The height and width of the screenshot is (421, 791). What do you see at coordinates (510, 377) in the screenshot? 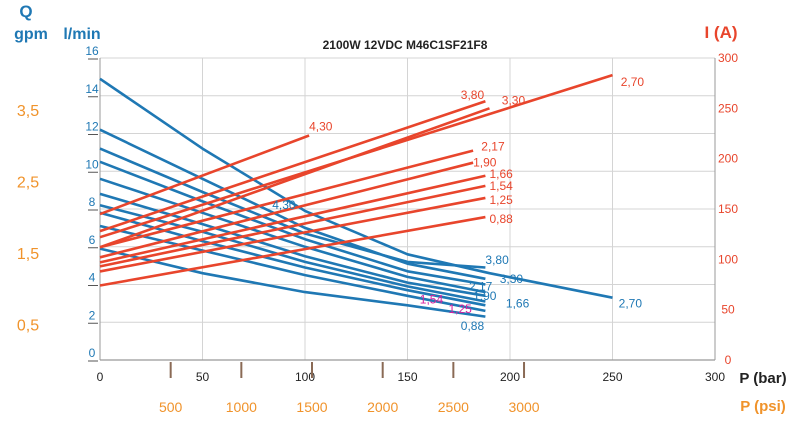
I see `bar-tick-label: 200` at bounding box center [510, 377].